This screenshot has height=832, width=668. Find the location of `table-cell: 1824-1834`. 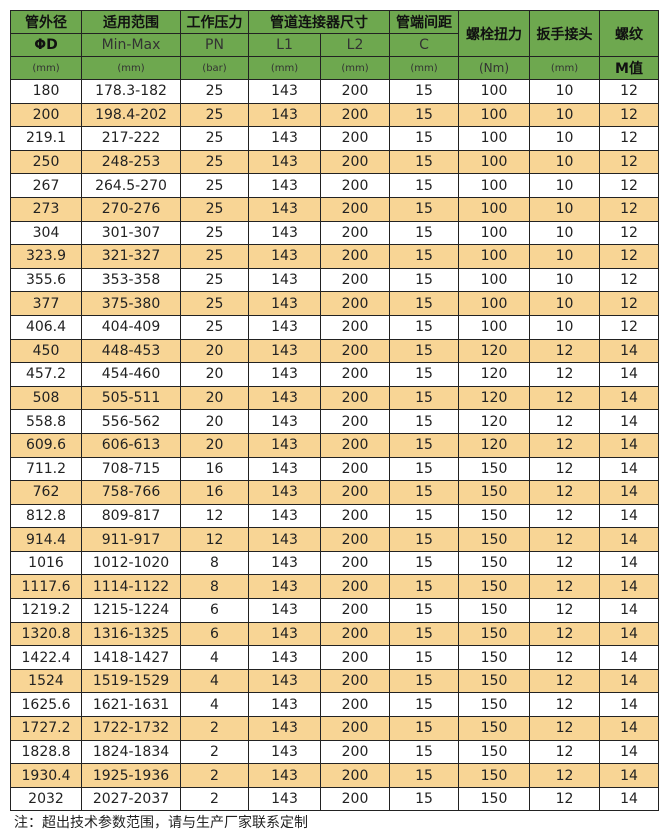

table-cell: 1824-1834 is located at coordinates (131, 752).